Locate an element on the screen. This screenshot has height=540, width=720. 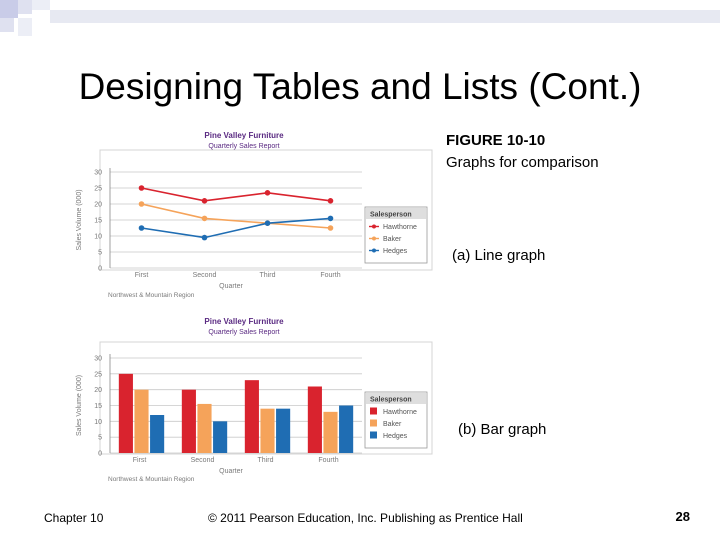
caption-bar-graph: (b) Bar graph is located at coordinates (502, 429).